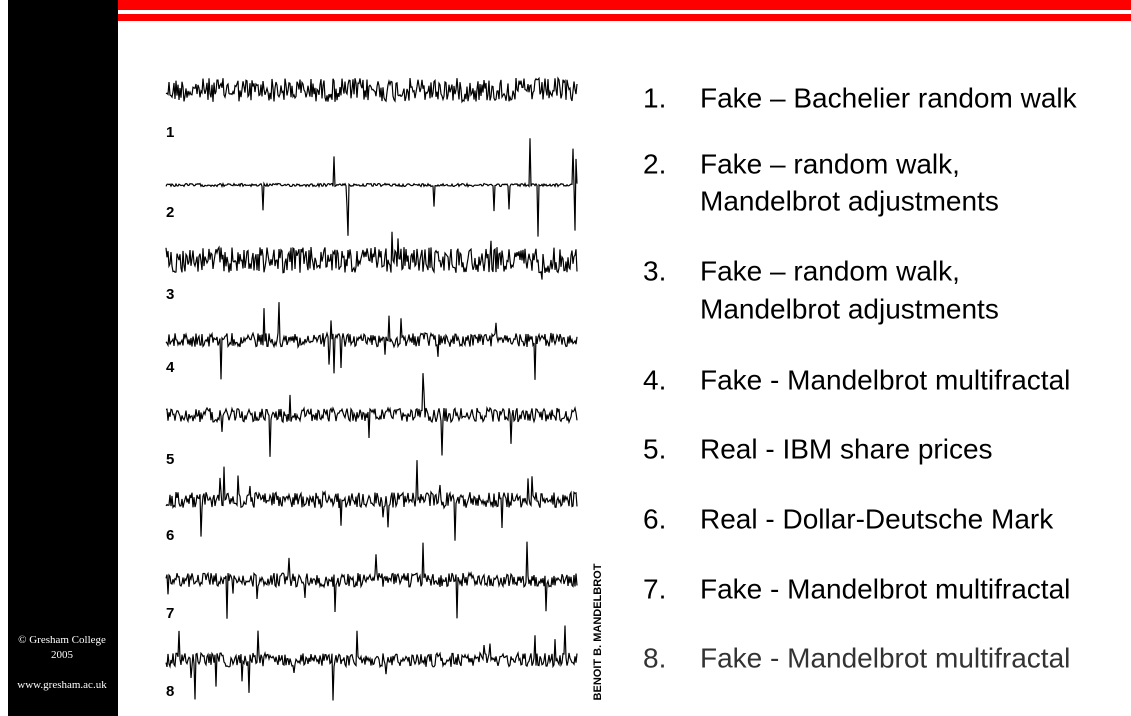  Describe the element at coordinates (654, 163) in the screenshot. I see `list-number: 2.` at that location.